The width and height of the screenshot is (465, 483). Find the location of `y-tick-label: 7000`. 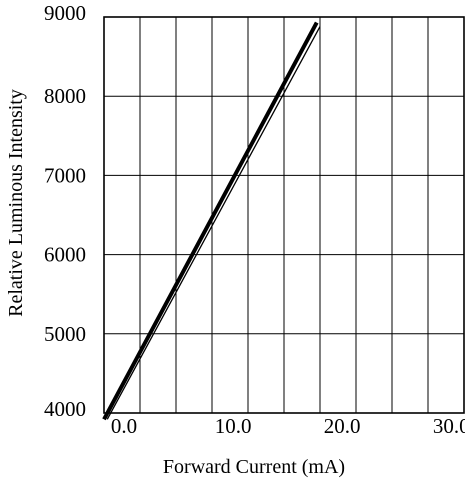

y-tick-label: 7000 is located at coordinates (65, 175).